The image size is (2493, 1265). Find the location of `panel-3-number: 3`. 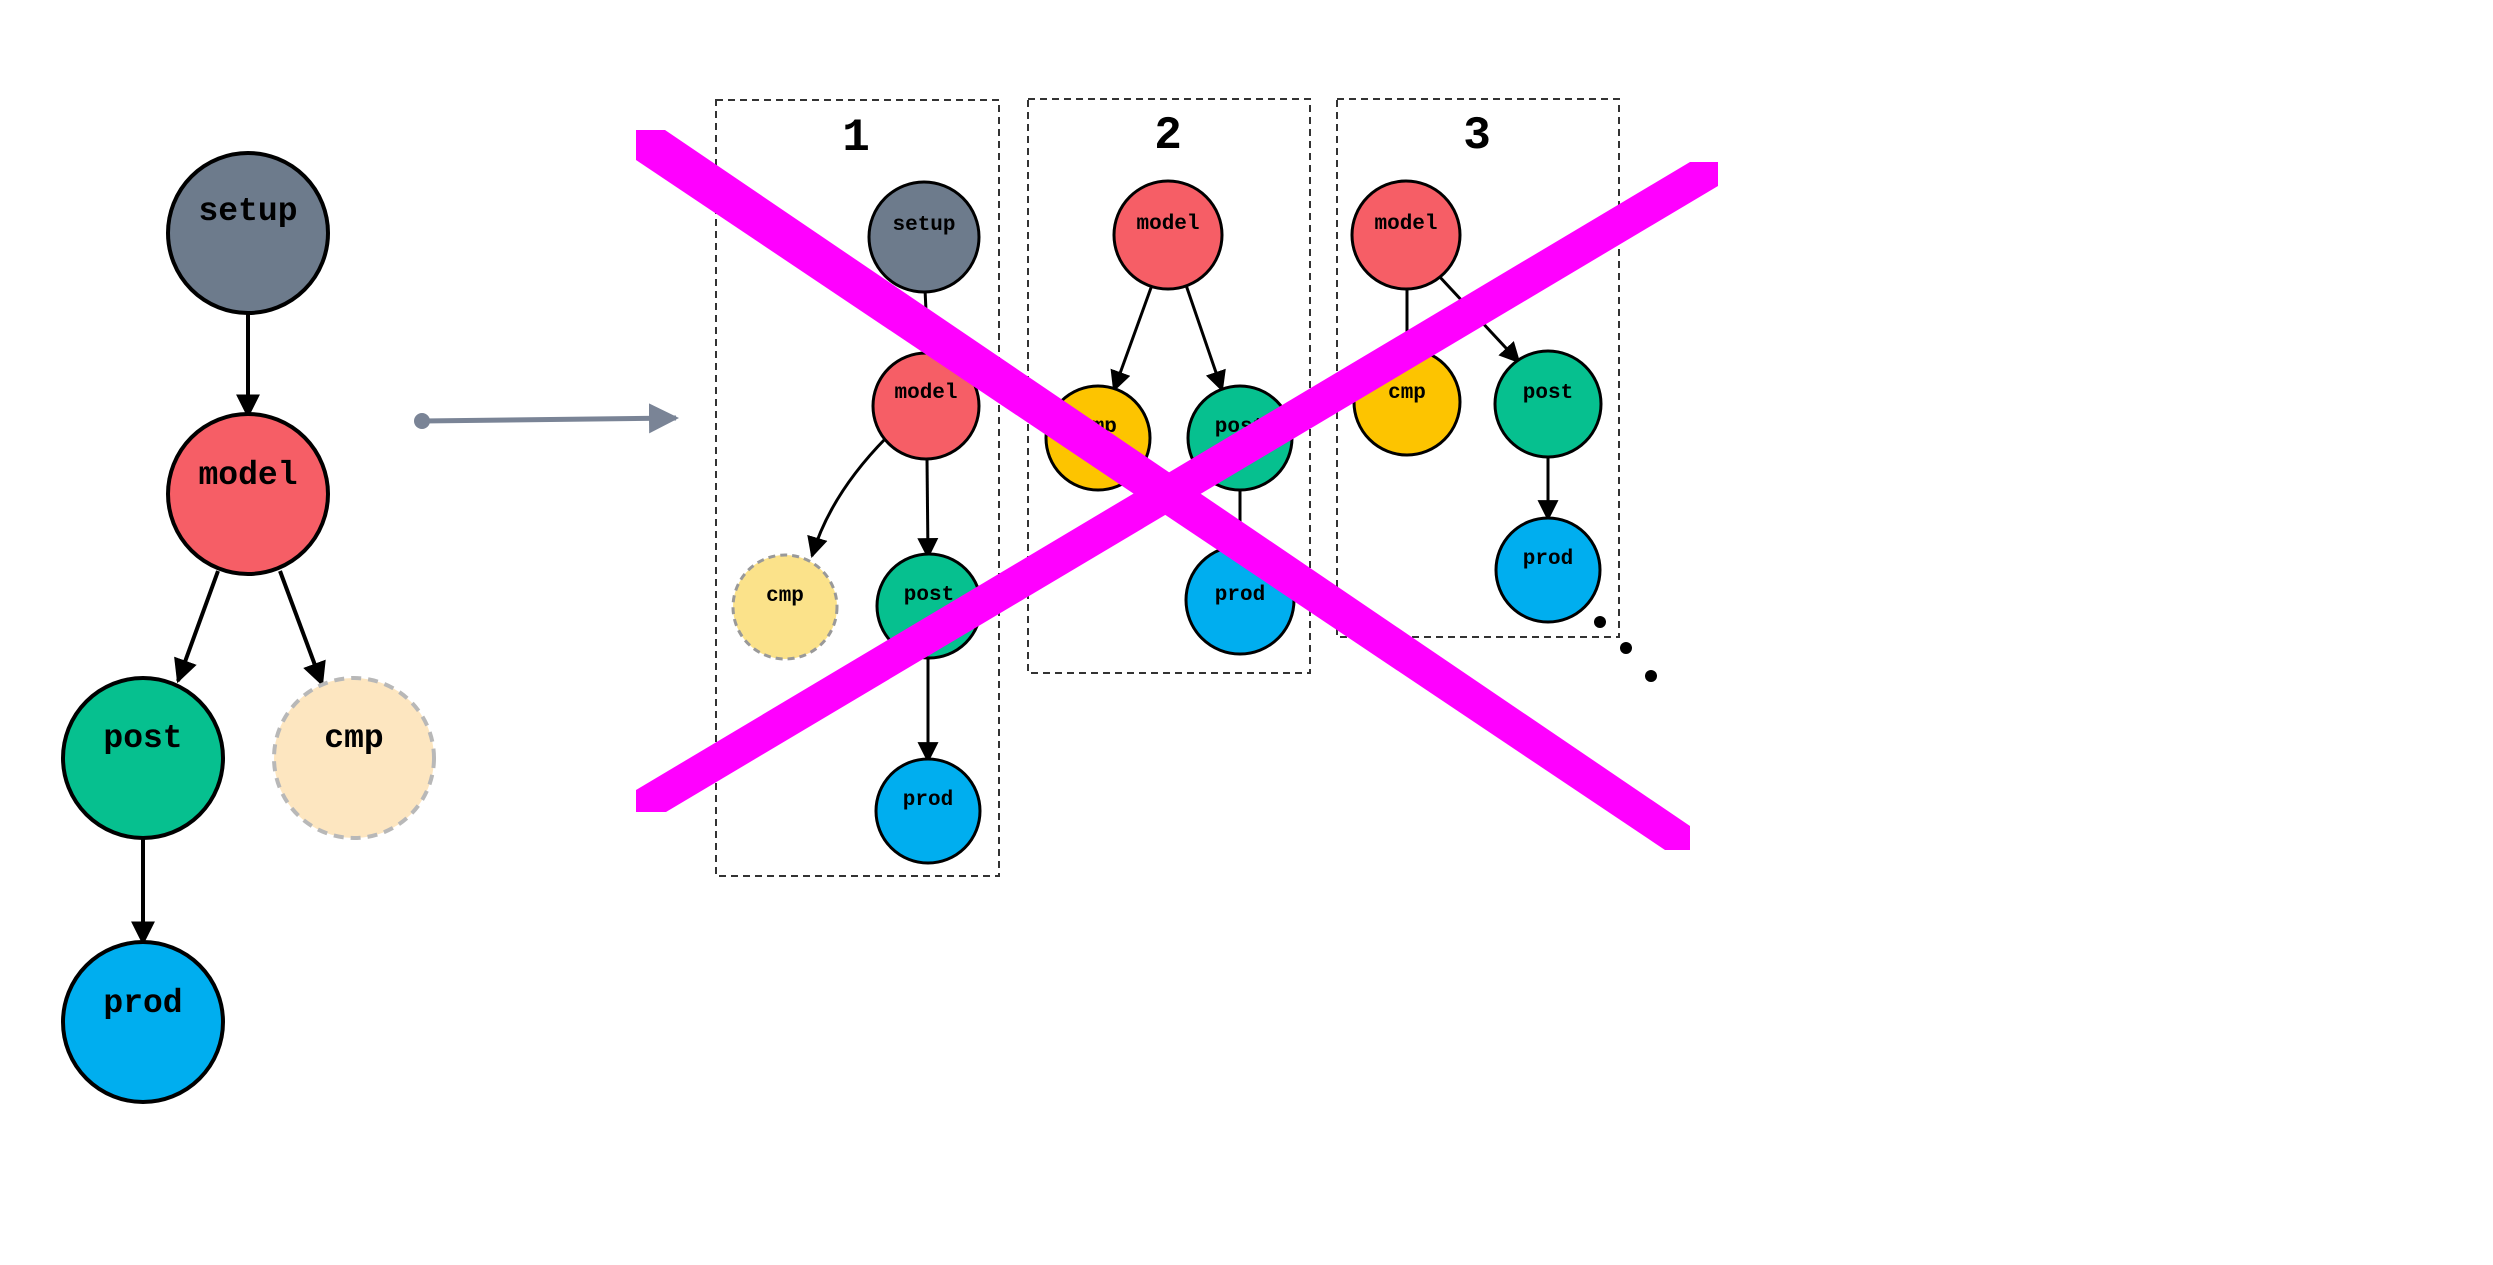

panel-3-number: 3 is located at coordinates (1477, 136).